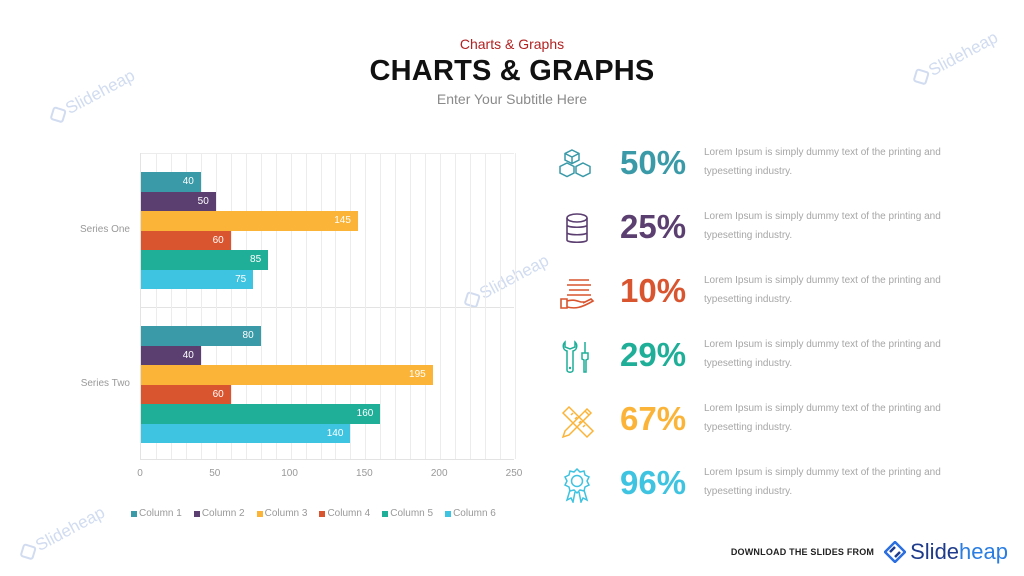 This screenshot has width=1024, height=576. I want to click on x-axis-tick: 0, so click(140, 473).